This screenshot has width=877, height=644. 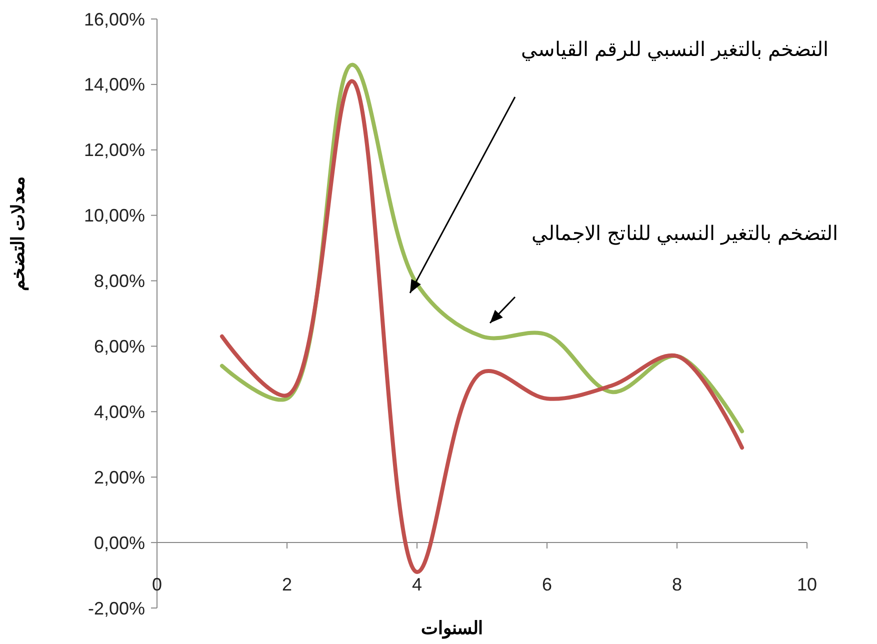 I want to click on y-axis-title: معدلات التضخم, so click(x=18, y=234).